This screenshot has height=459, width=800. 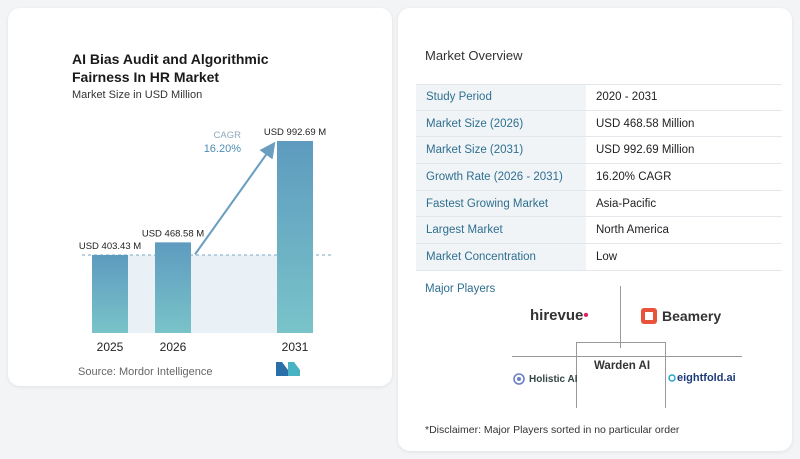 What do you see at coordinates (228, 135) in the screenshot?
I see `cagr-label: CAGR` at bounding box center [228, 135].